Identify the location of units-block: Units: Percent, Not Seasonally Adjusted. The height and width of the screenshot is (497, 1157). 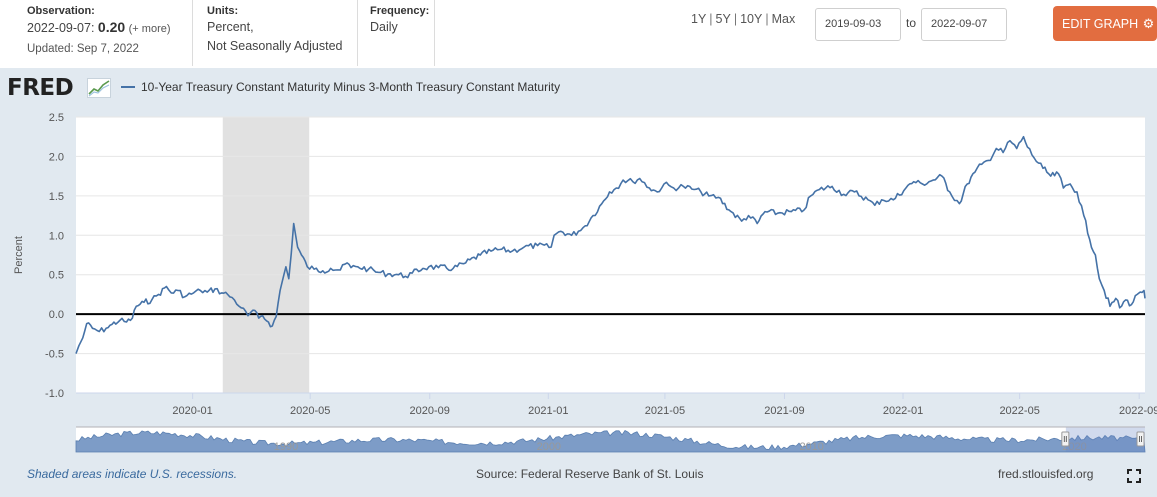
(275, 30).